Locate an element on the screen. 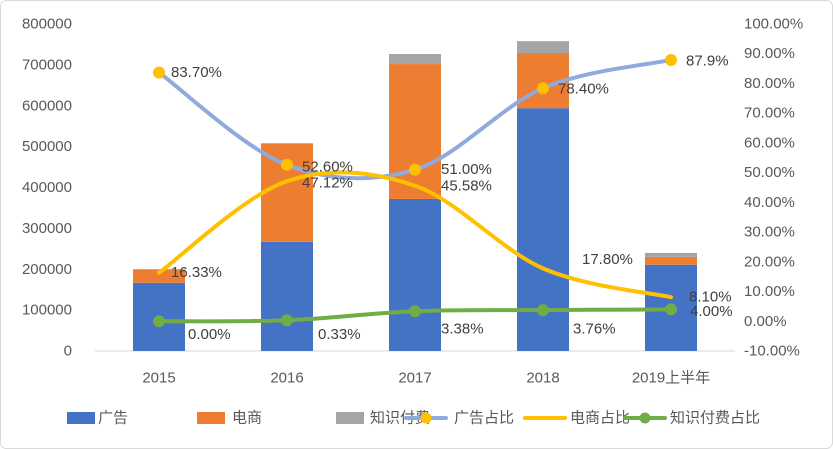 Image resolution: width=833 pixels, height=449 pixels. legend-item: 电商占比 is located at coordinates (576, 418).